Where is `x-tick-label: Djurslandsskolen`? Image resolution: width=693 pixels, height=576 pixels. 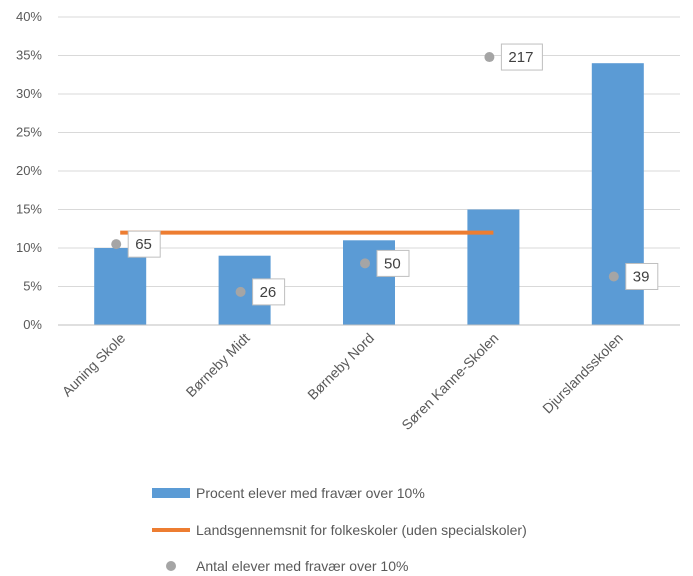 x-tick-label: Djurslandsskolen is located at coordinates (582, 373).